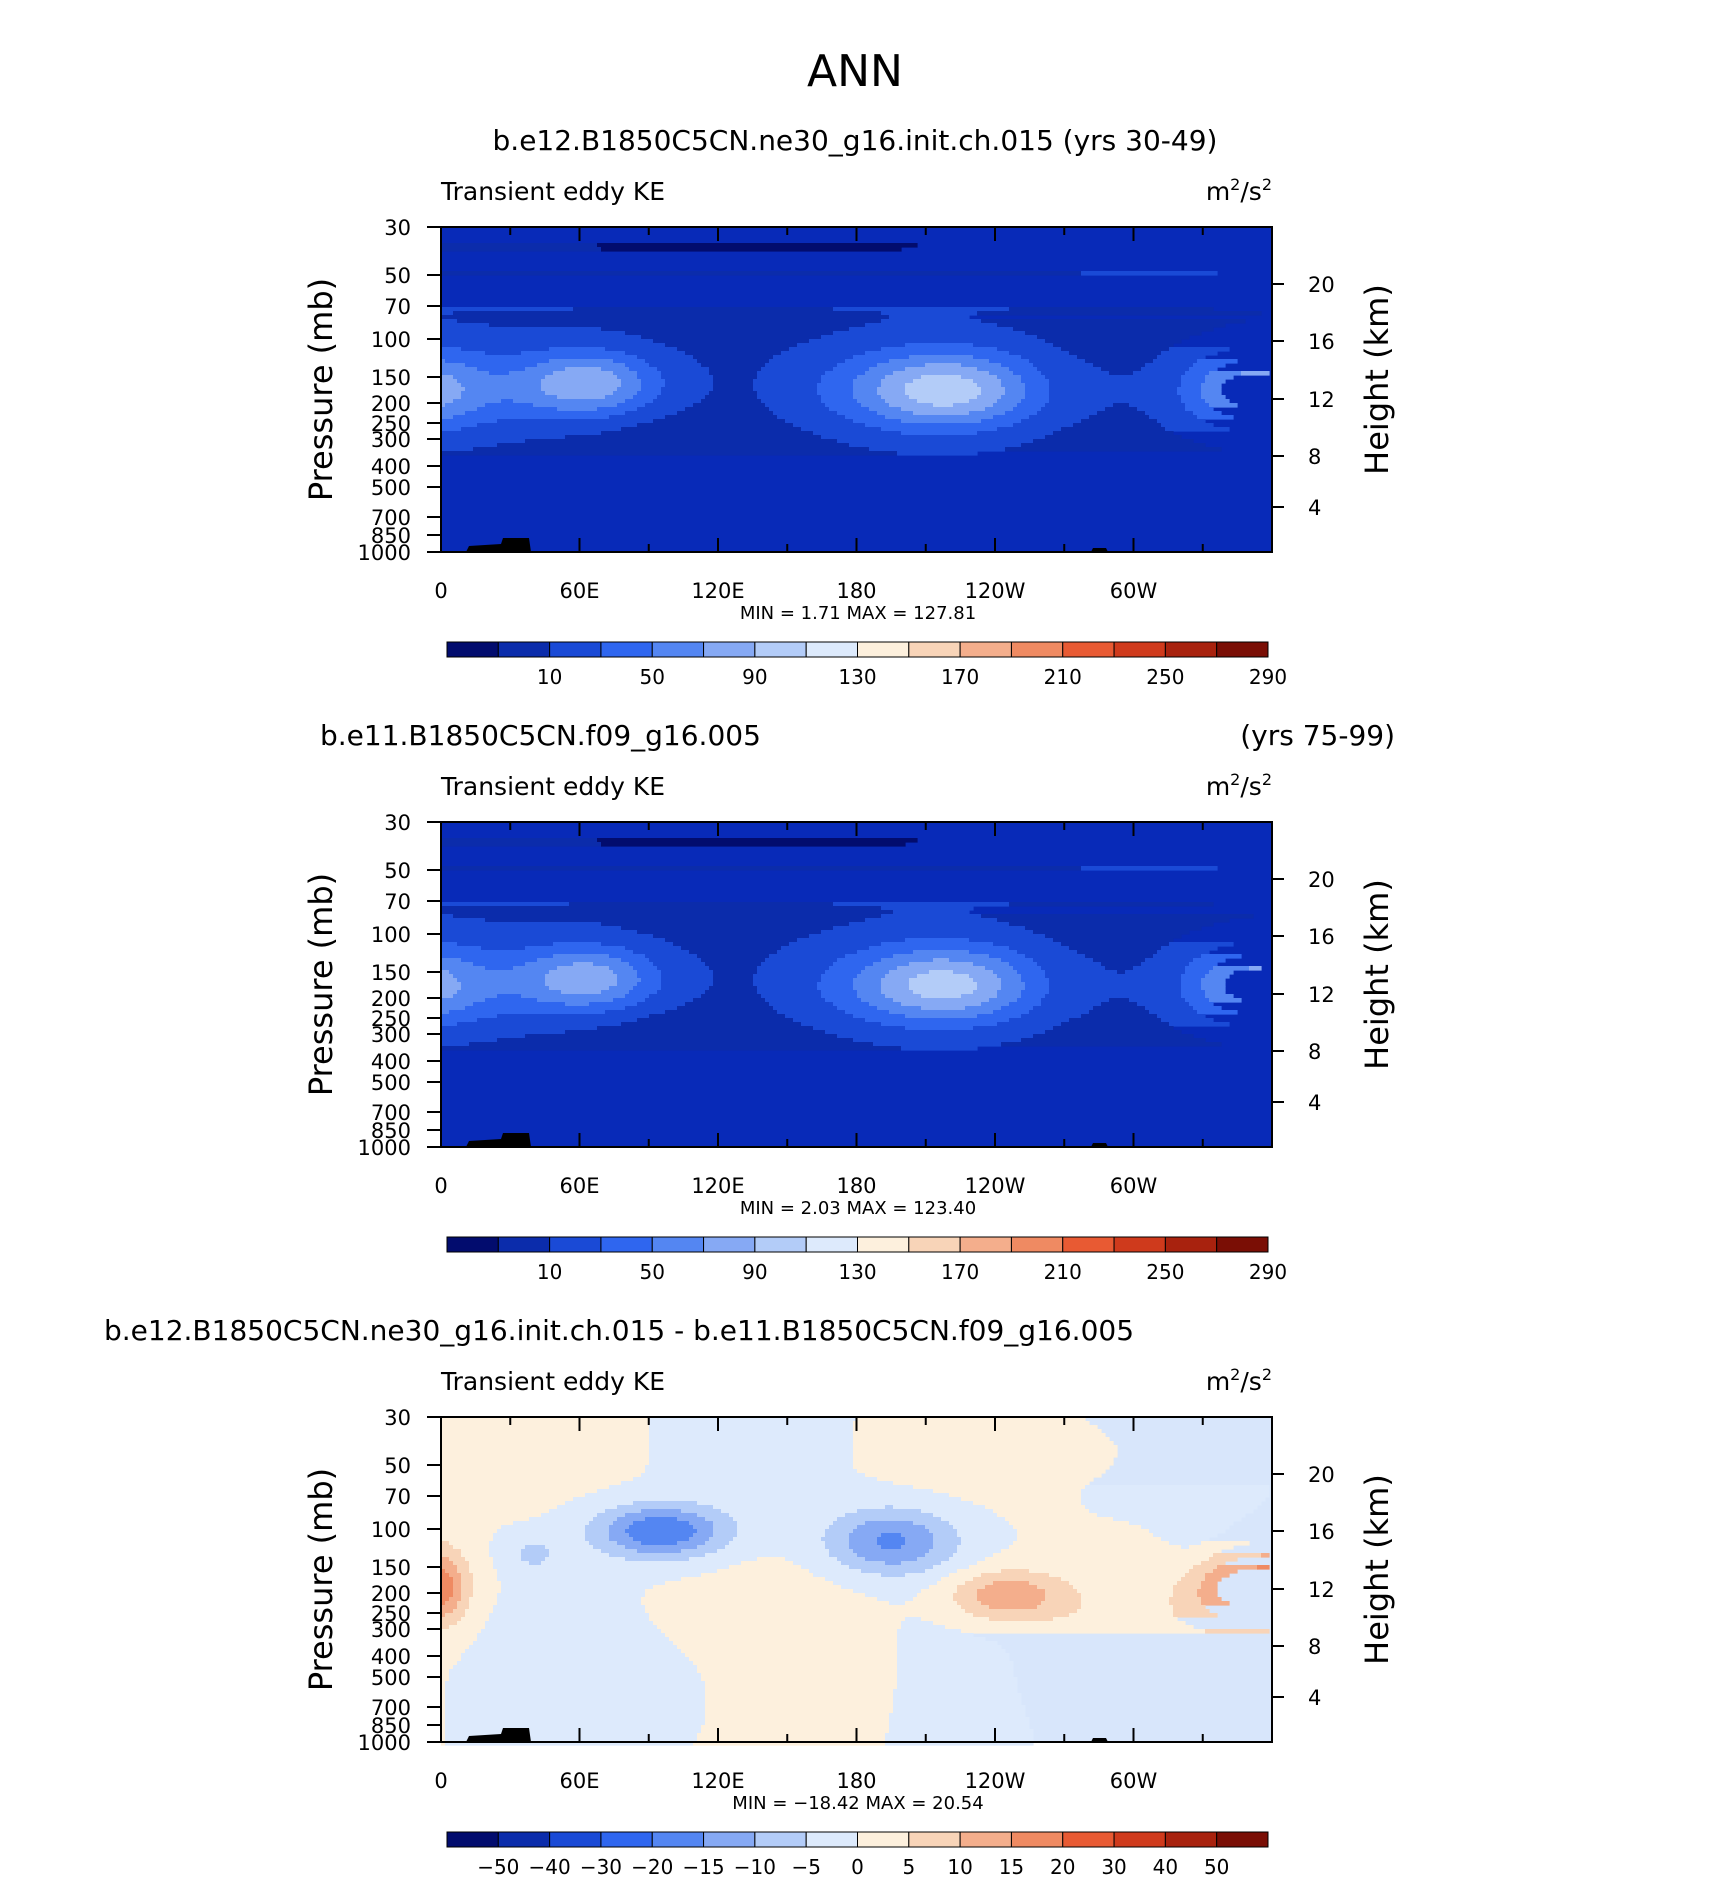  What do you see at coordinates (397, 1418) in the screenshot?
I see `y-tick-label: 30` at bounding box center [397, 1418].